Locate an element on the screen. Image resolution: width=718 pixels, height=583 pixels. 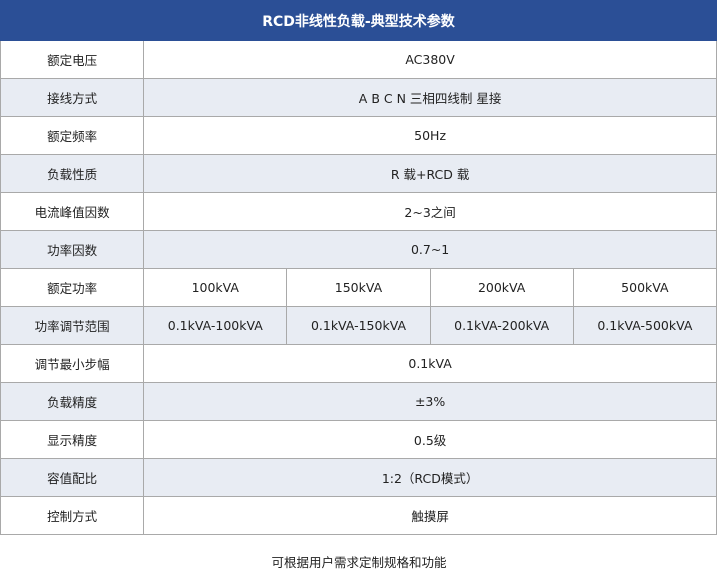
table-row: 负载性质 R 载+RCD 载 is located at coordinates (358, 173).